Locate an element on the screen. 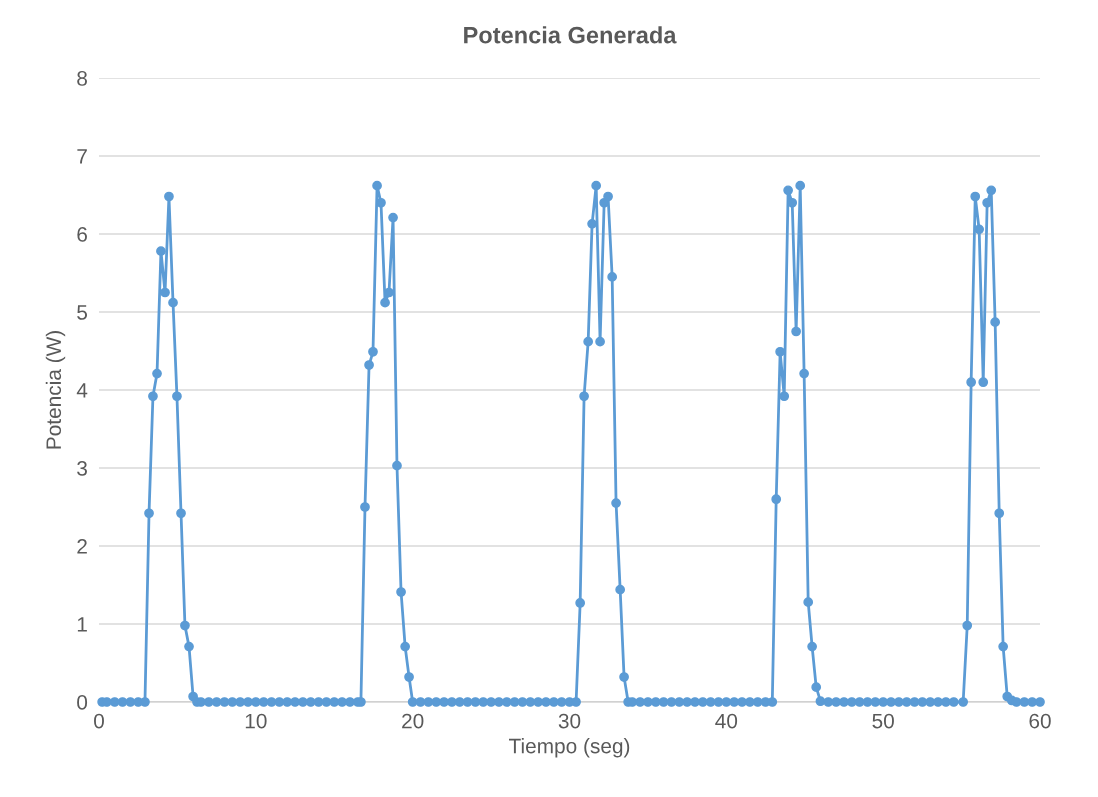 The image size is (1098, 797). x-tick-label: 20 is located at coordinates (413, 721).